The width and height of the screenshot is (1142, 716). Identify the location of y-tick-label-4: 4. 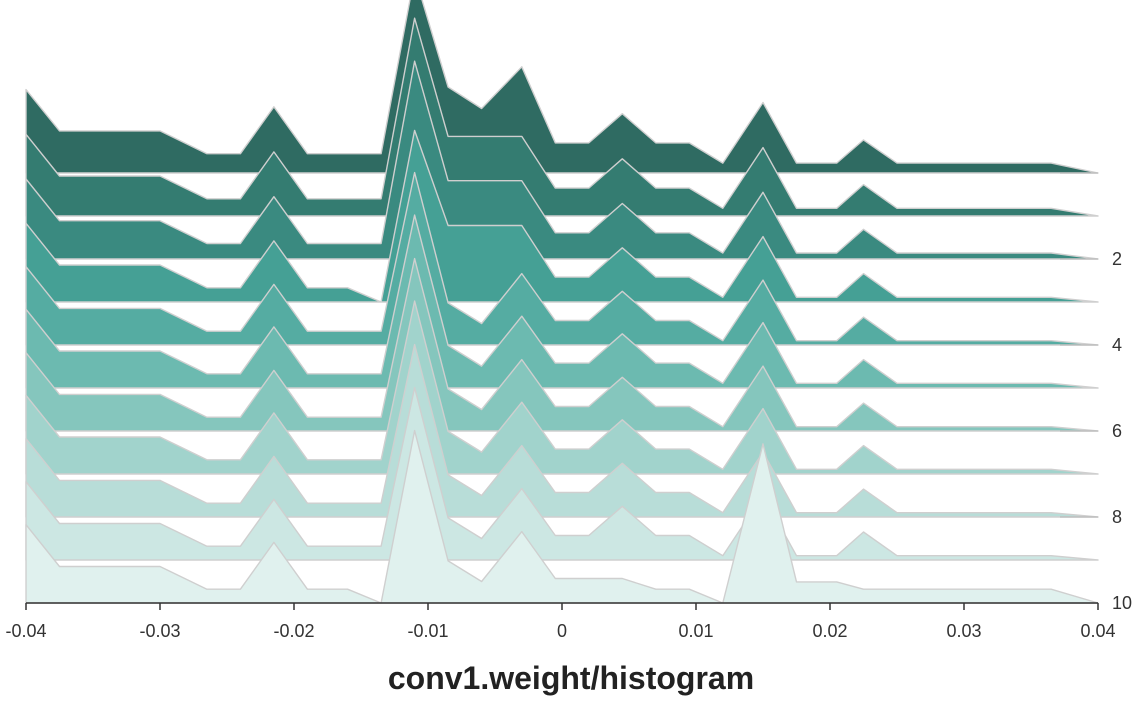
(1117, 345).